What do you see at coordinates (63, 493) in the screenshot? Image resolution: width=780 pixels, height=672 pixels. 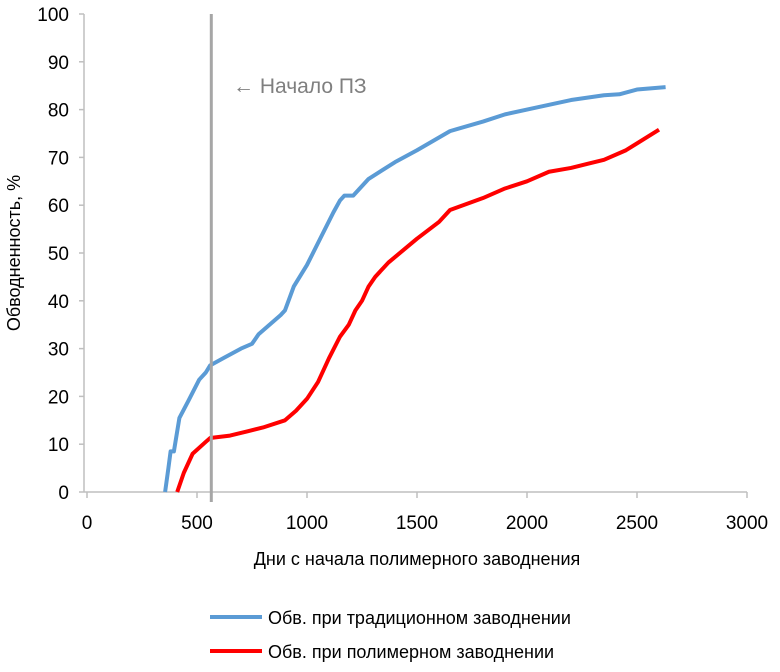 I see `y-tick-label: 0` at bounding box center [63, 493].